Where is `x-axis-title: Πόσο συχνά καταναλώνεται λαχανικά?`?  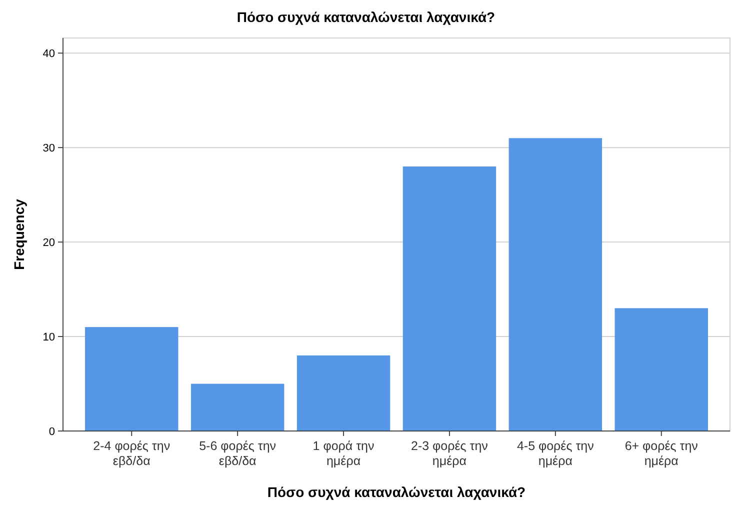 x-axis-title: Πόσο συχνά καταναλώνεται λαχανικά? is located at coordinates (396, 492).